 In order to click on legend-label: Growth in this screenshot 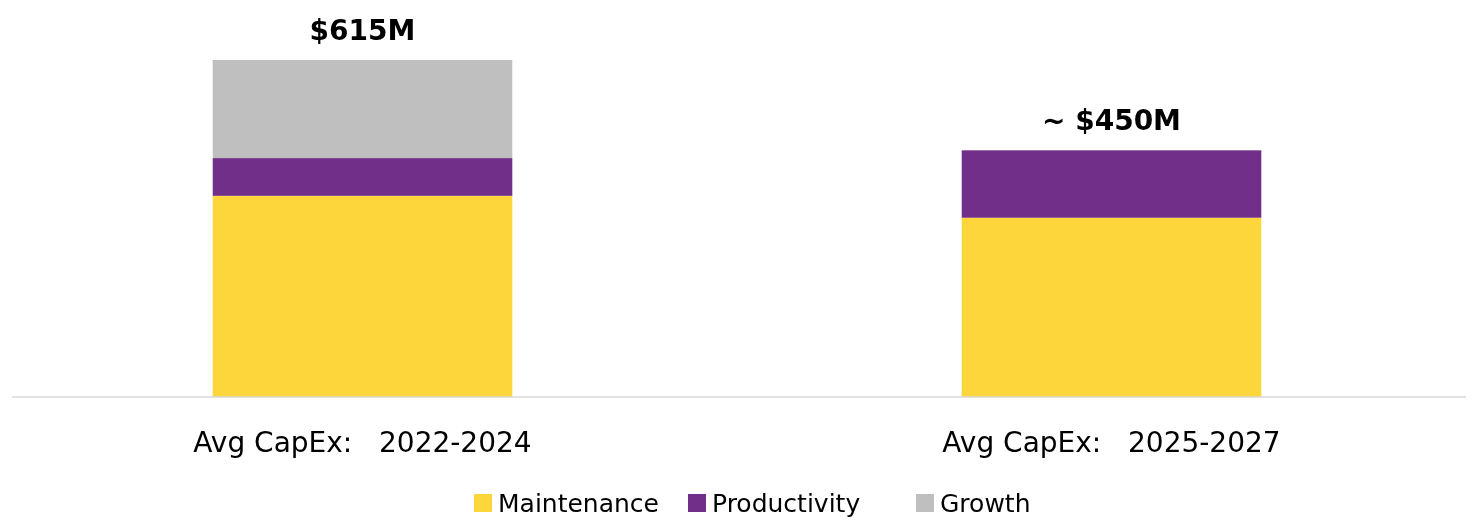, I will do `click(985, 503)`.